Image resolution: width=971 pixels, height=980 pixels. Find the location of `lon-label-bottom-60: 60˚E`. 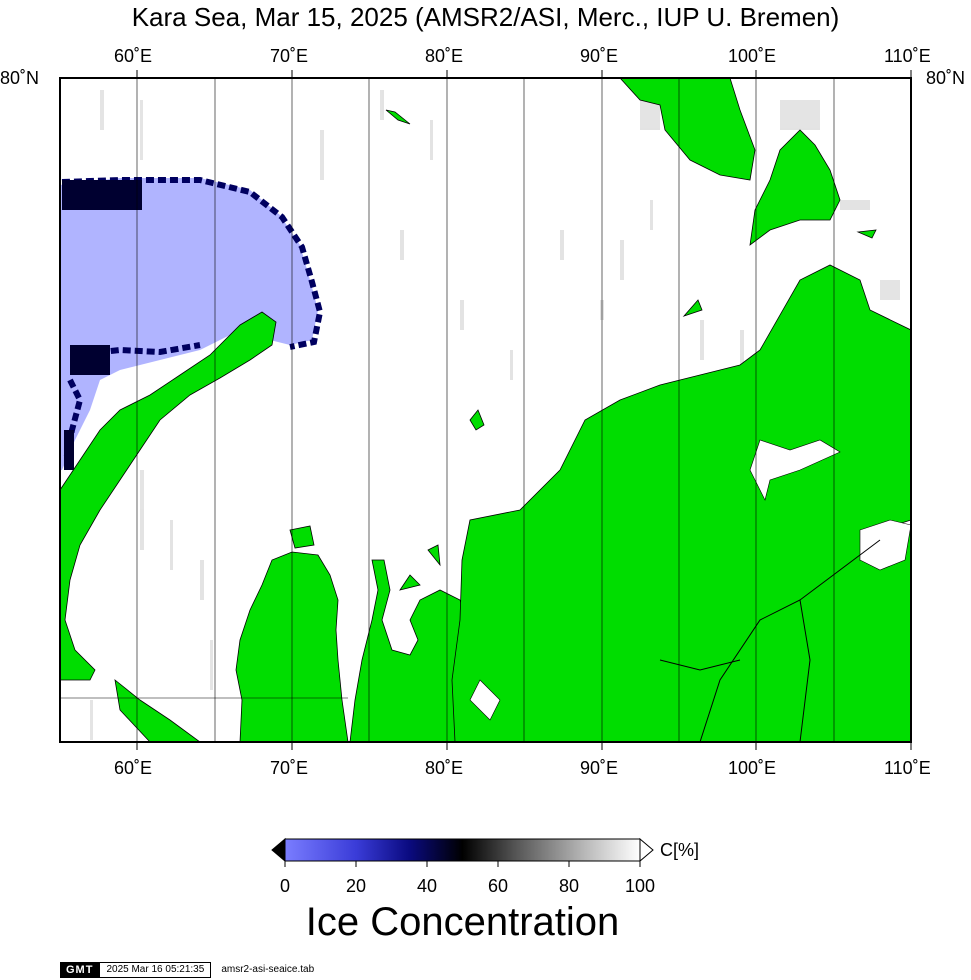

lon-label-bottom-60: 60˚E is located at coordinates (133, 768).